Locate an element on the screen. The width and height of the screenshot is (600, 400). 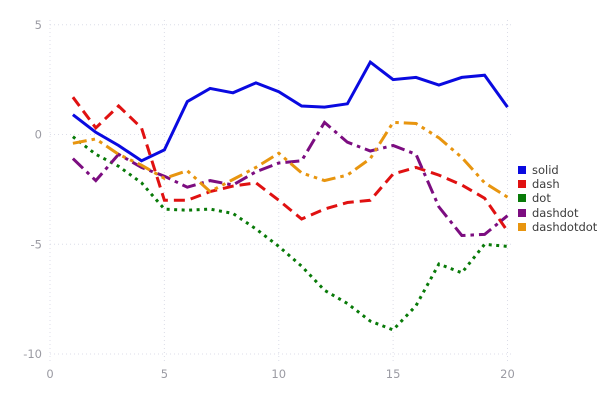
legend-label-dashdot: dashdot is located at coordinates (555, 212).